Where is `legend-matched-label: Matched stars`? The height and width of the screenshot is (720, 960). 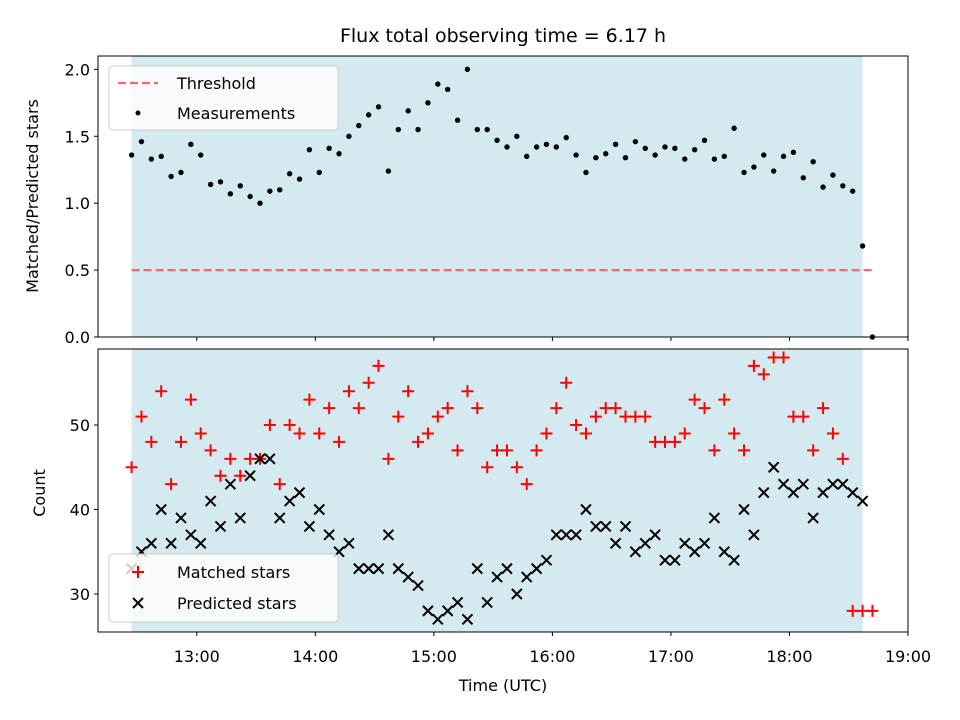 legend-matched-label: Matched stars is located at coordinates (233, 572).